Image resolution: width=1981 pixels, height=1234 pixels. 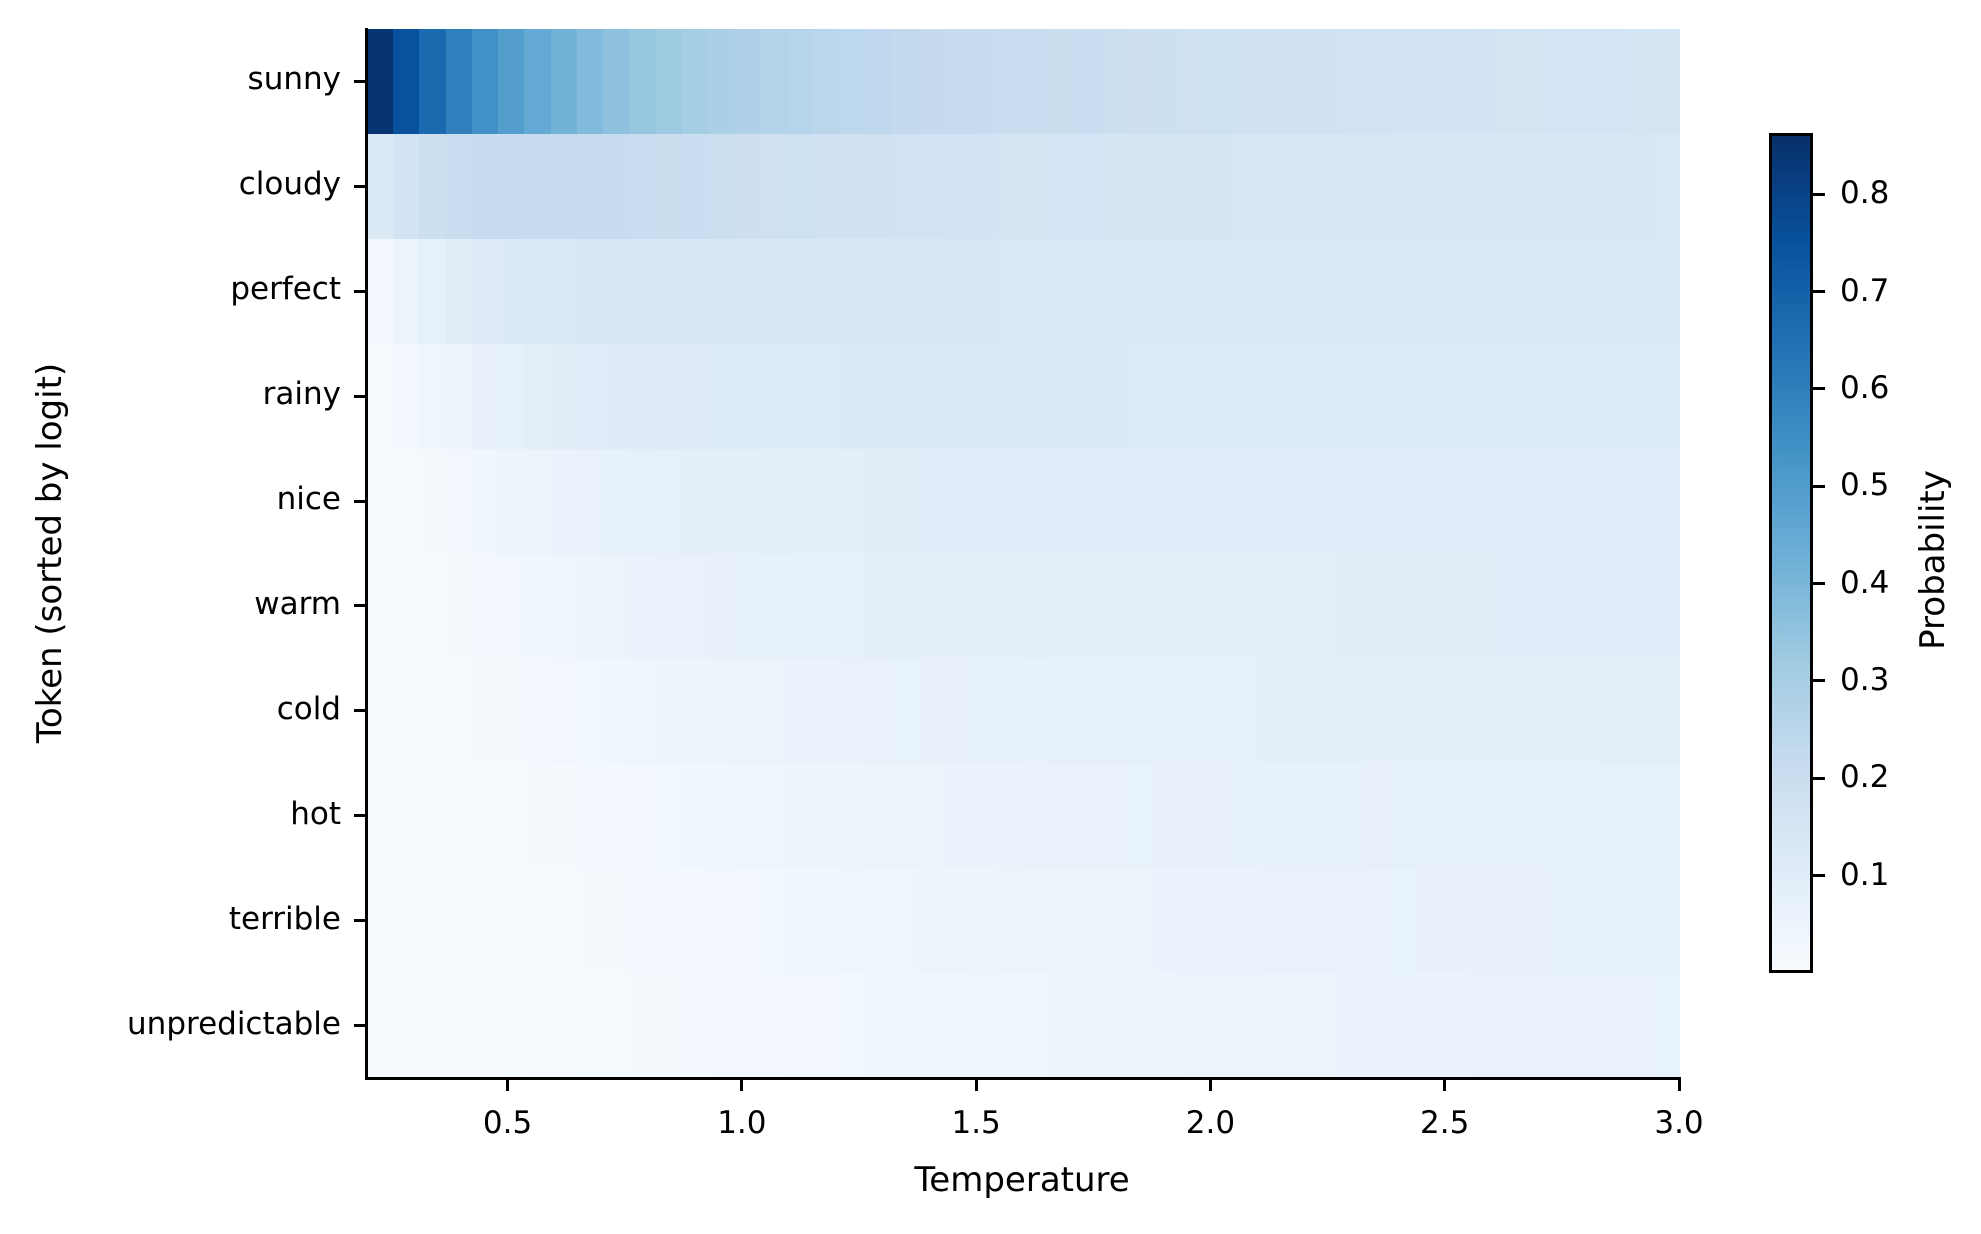 What do you see at coordinates (1865, 290) in the screenshot?
I see `colorbar-tick-label: 0.7` at bounding box center [1865, 290].